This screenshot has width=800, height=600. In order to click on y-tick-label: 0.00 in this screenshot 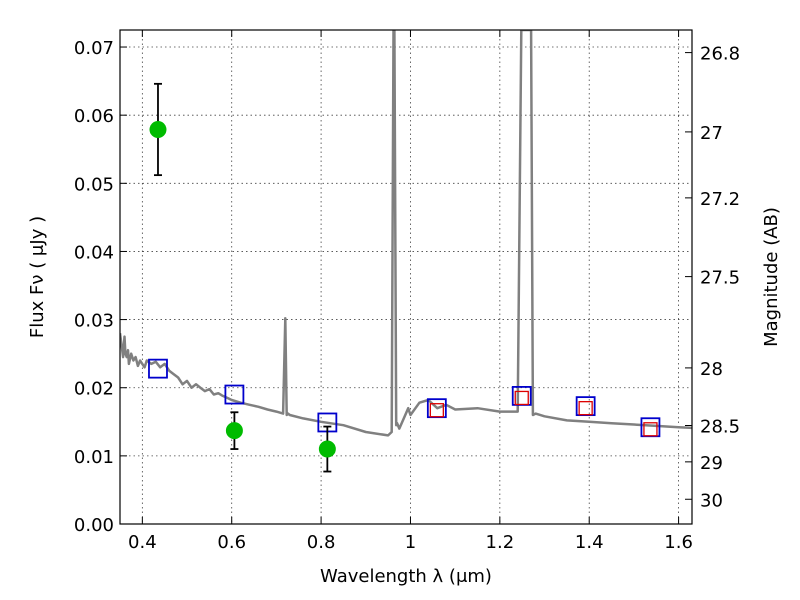, I will do `click(94, 525)`.